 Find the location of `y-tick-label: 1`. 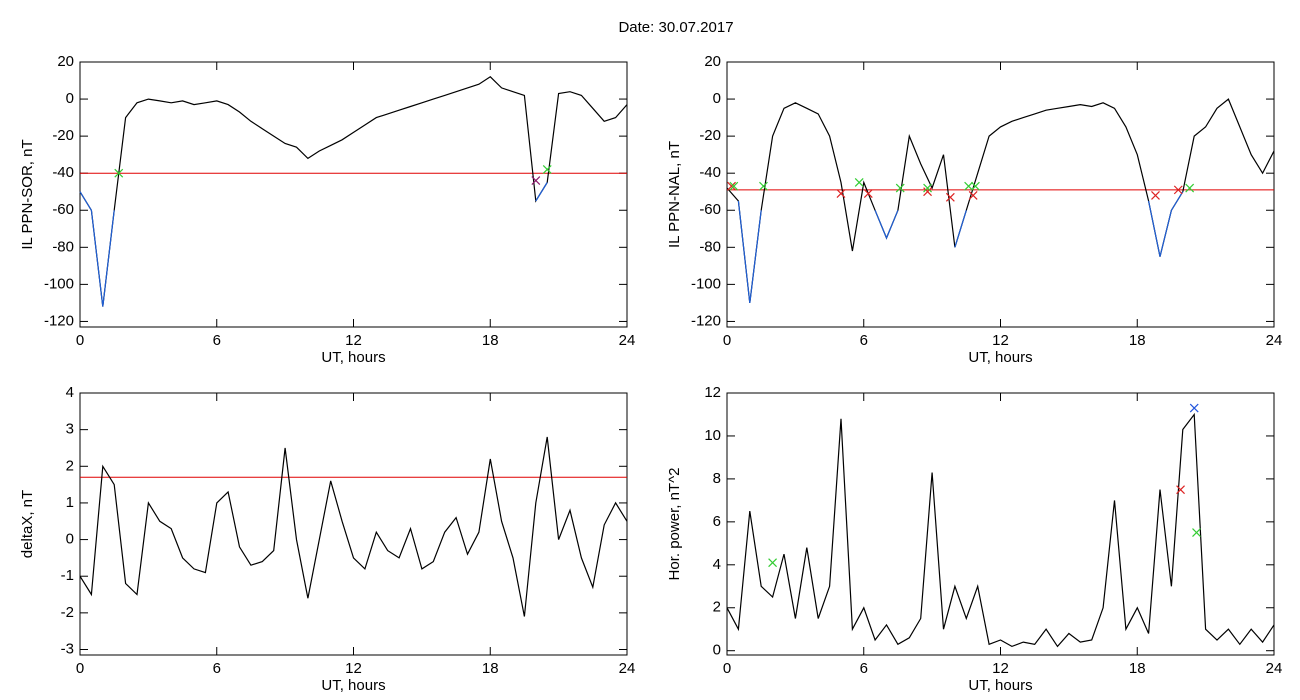

y-tick-label: 1 is located at coordinates (70, 502).